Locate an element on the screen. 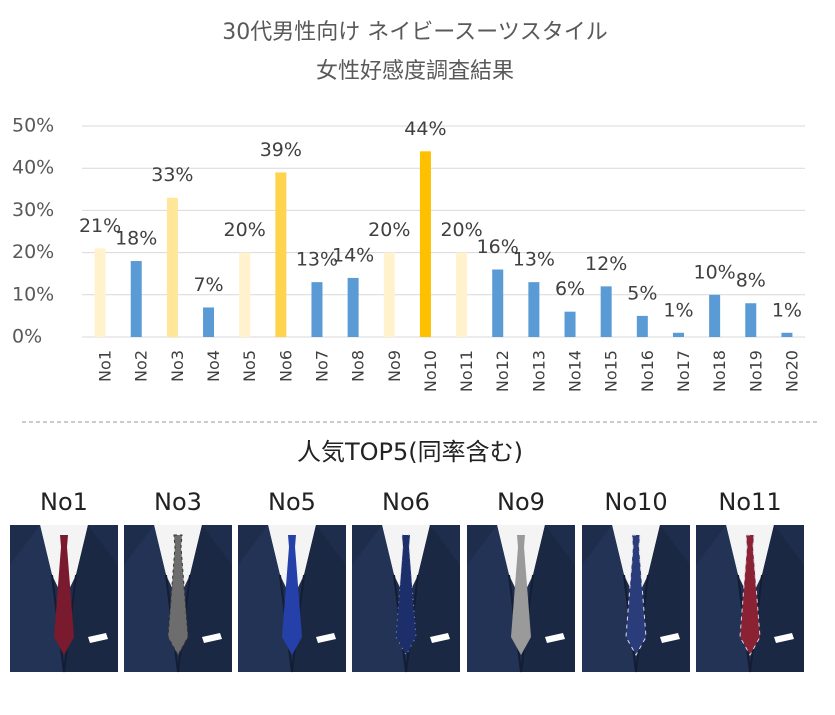 The image size is (835, 715). x-tick-label: No17 is located at coordinates (683, 371).